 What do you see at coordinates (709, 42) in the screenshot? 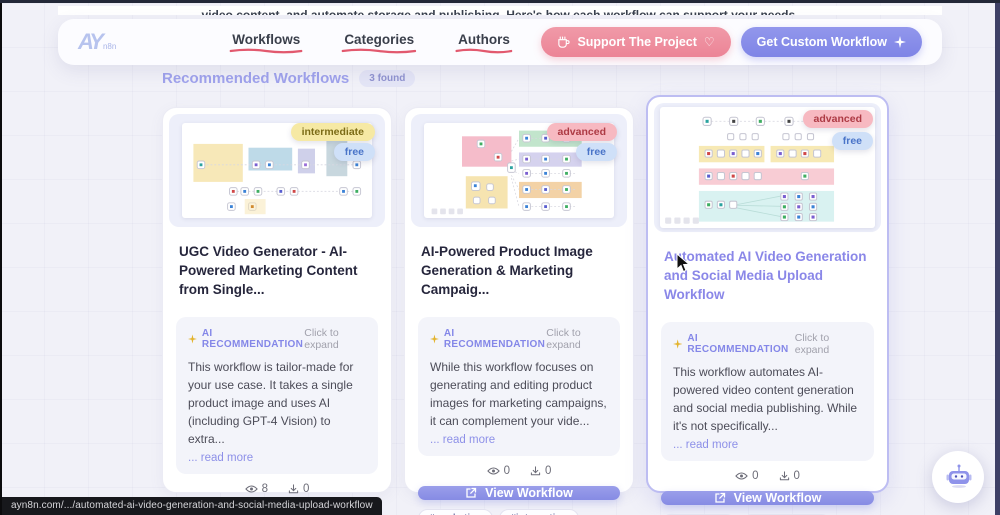
I see `heart-icon: ♡` at bounding box center [709, 42].